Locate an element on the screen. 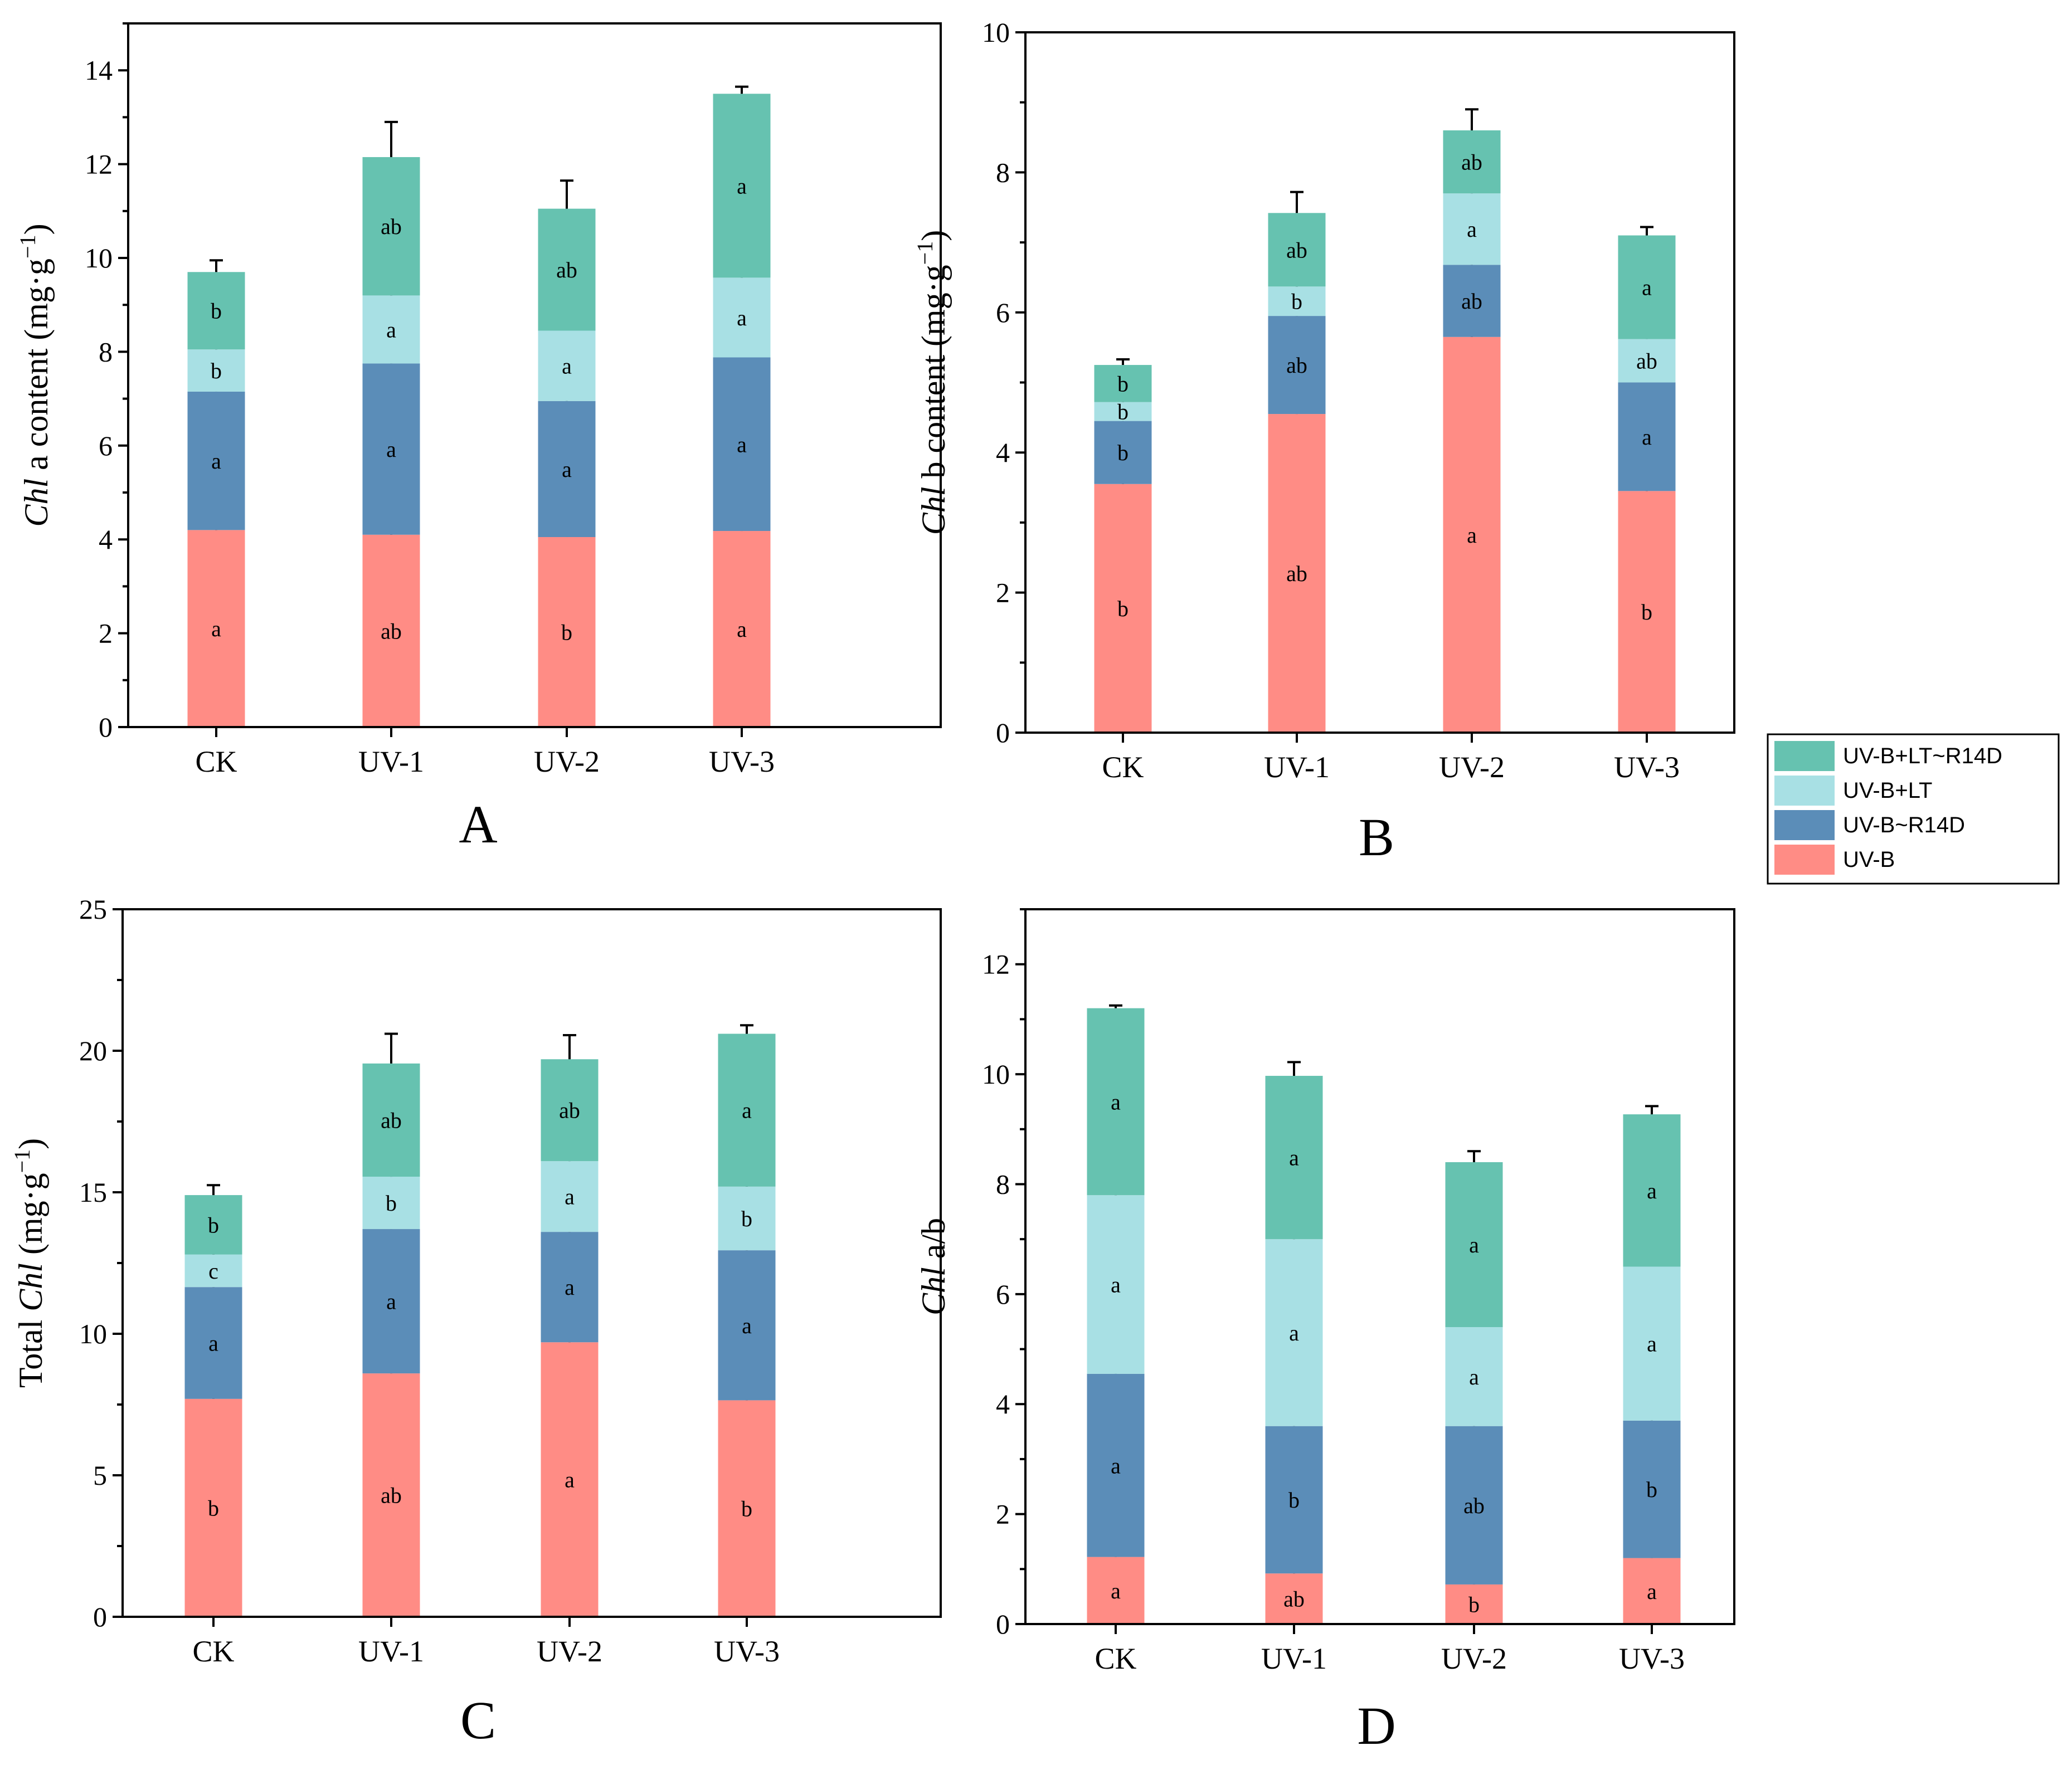 The height and width of the screenshot is (1765, 2072). y-axis-label: Chl a/b is located at coordinates (934, 1266).